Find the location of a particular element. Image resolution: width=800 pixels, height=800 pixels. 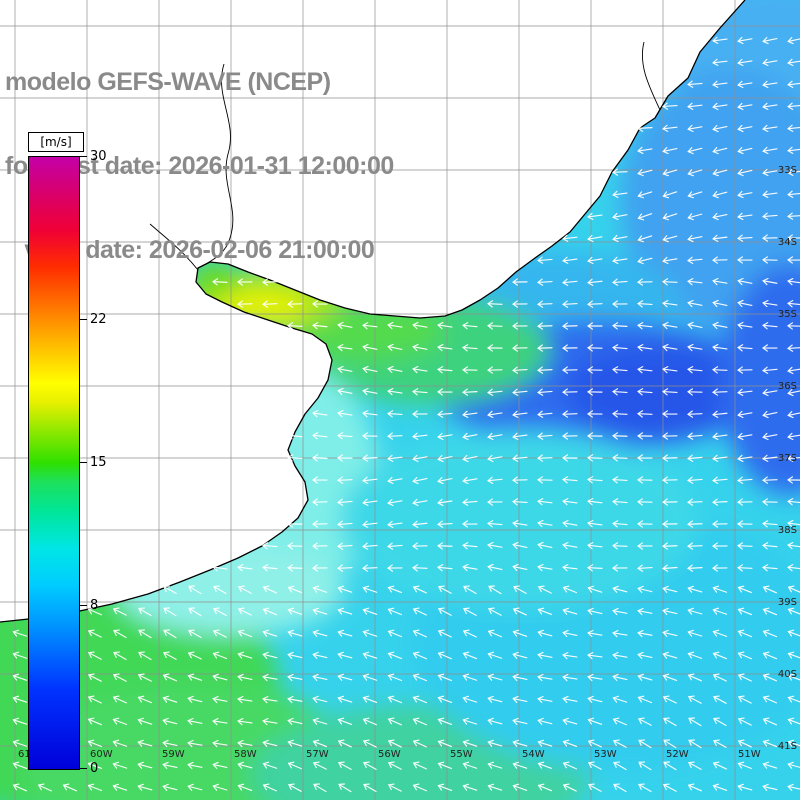

river-line is located at coordinates (219, 164).